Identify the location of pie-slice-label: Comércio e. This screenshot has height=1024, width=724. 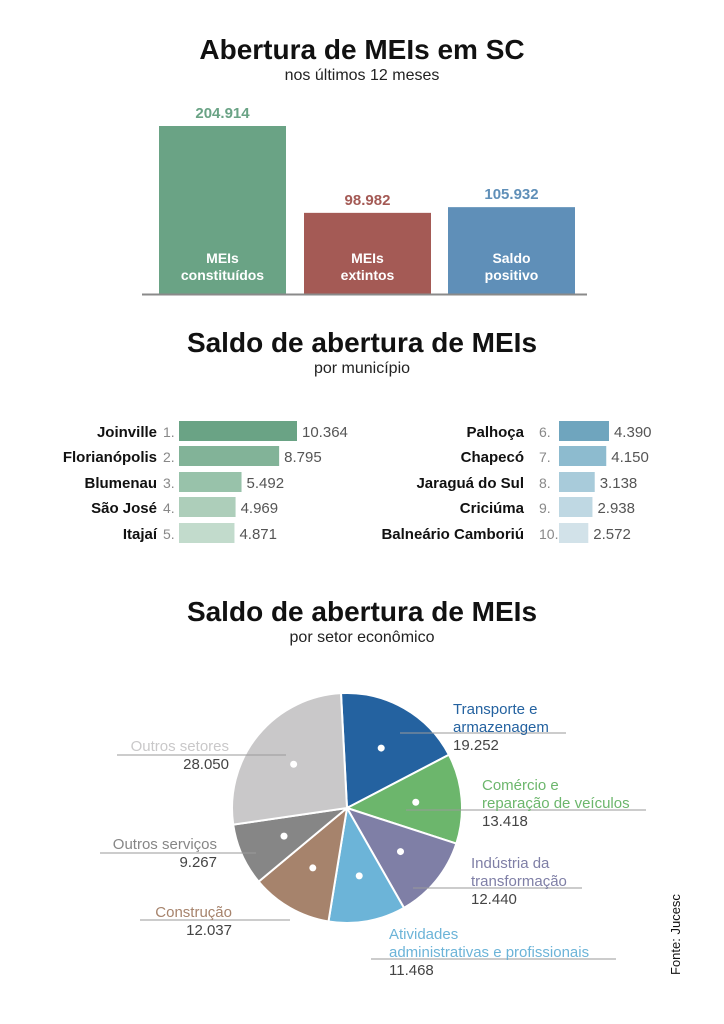
(520, 785).